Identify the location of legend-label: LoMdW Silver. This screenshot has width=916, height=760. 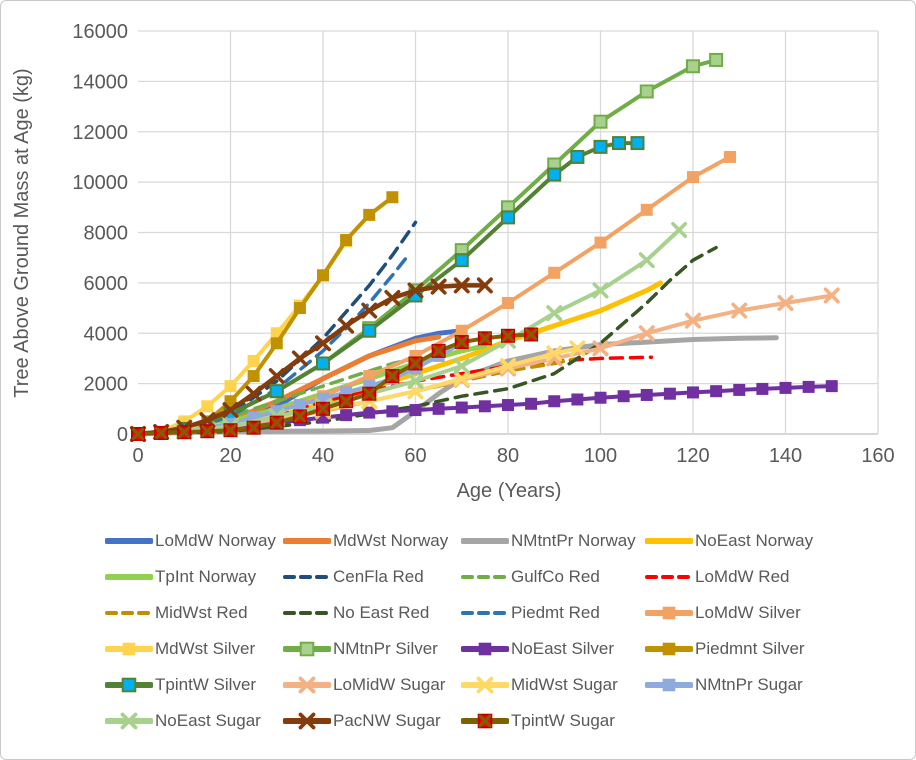
(748, 612).